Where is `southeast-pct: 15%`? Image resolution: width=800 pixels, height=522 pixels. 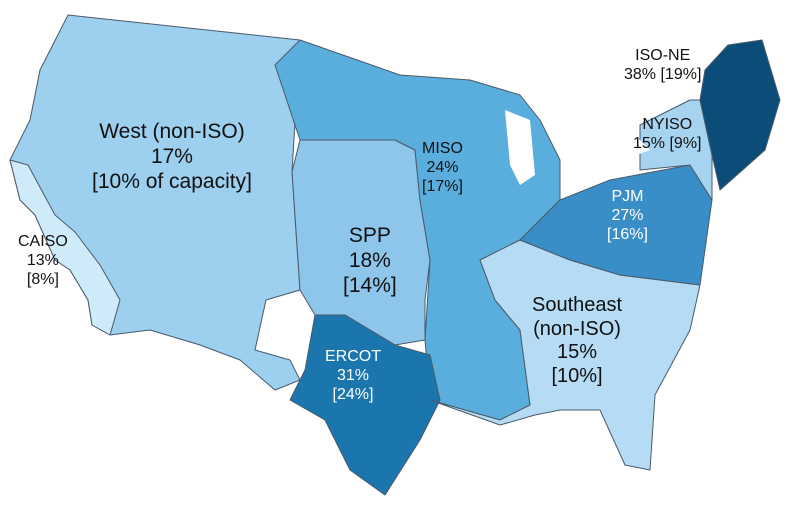
southeast-pct: 15% is located at coordinates (577, 352).